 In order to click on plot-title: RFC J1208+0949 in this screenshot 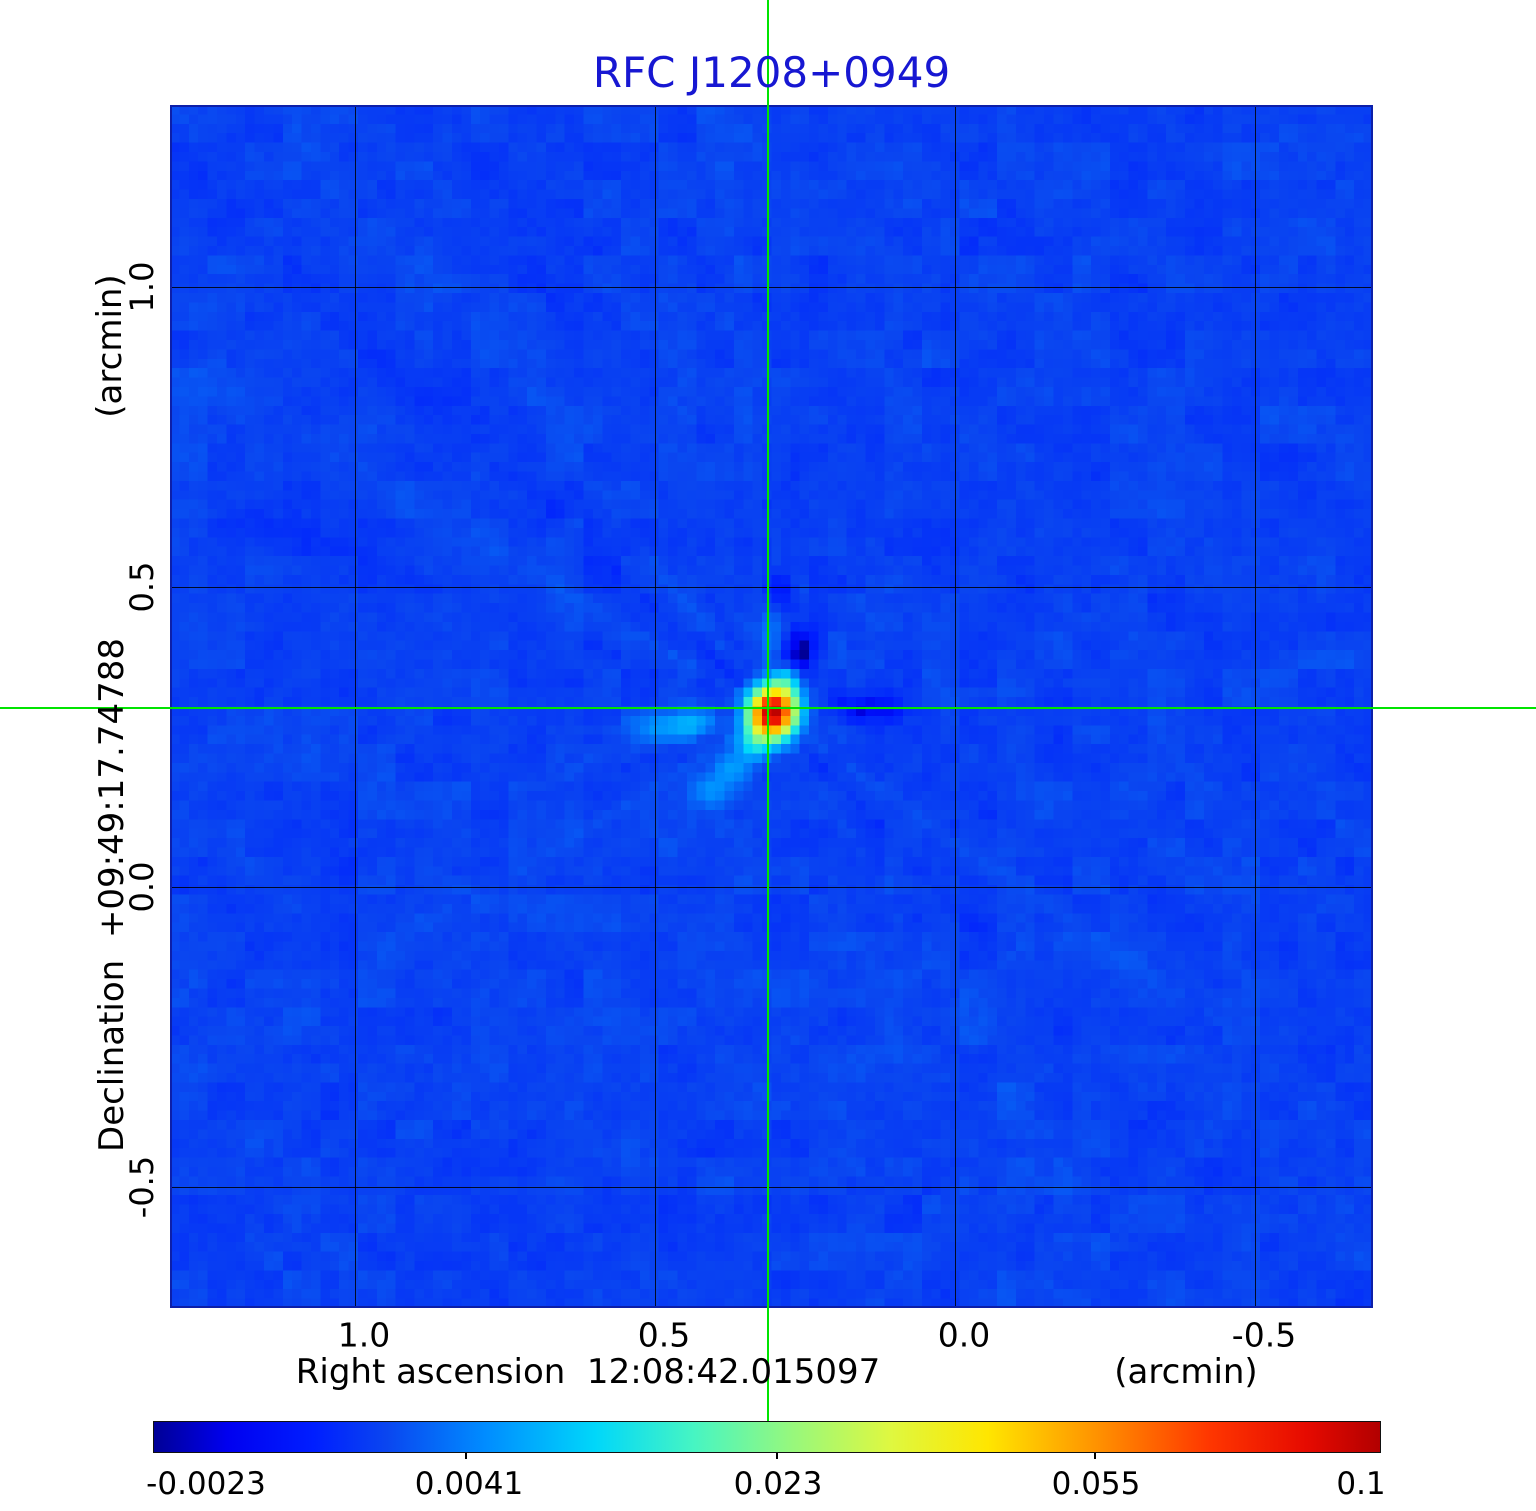, I will do `click(771, 72)`.